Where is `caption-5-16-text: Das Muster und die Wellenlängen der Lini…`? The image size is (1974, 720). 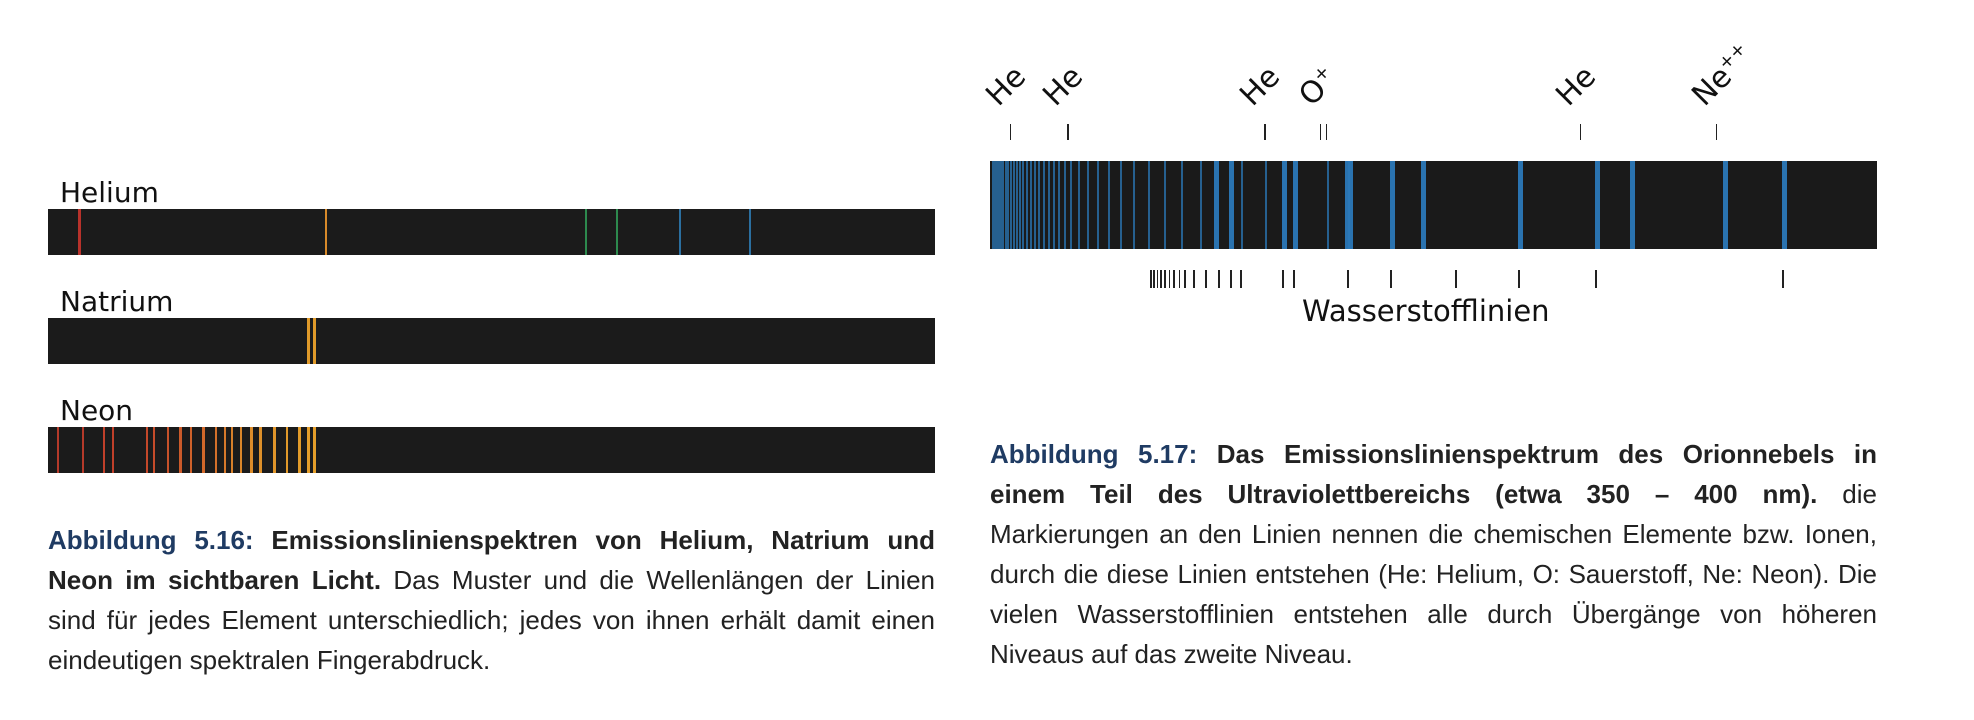 caption-5-16-text: Das Muster und die Wellenlängen der Lini… is located at coordinates (491, 620).